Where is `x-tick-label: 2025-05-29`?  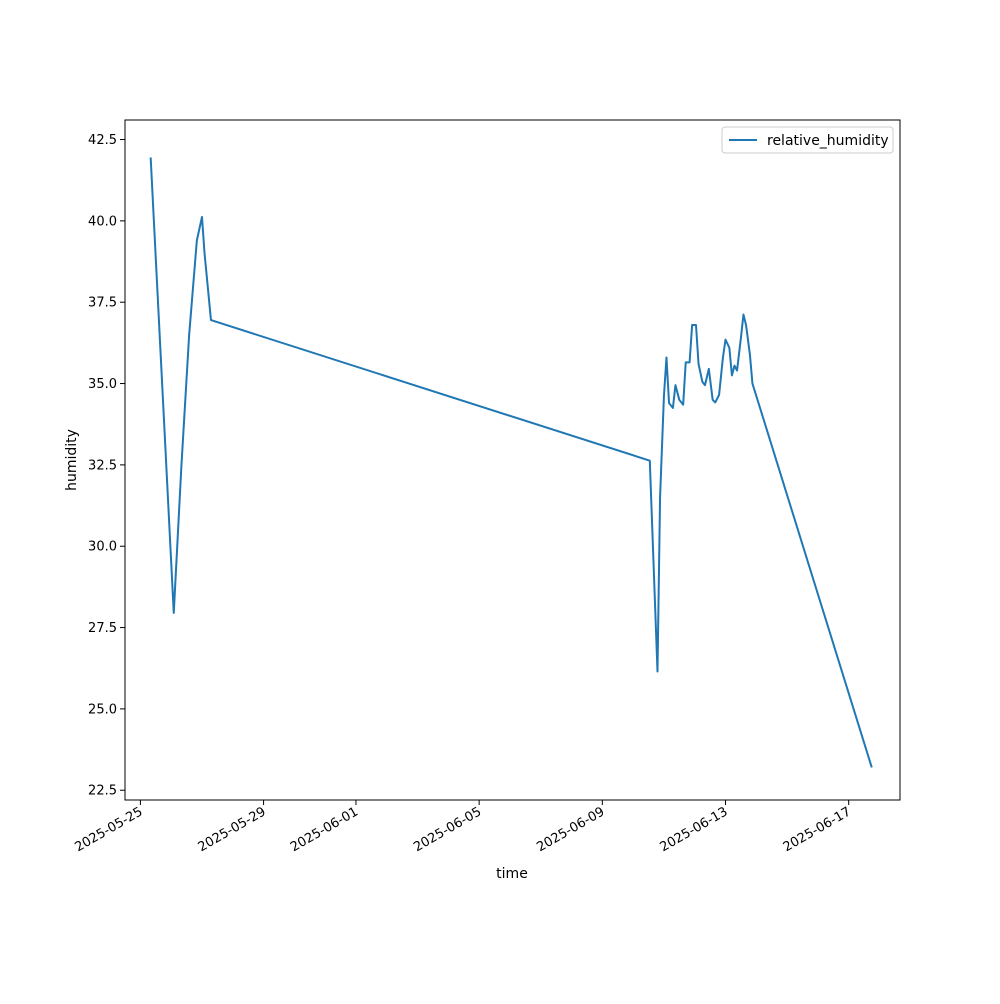
x-tick-label: 2025-05-29 is located at coordinates (232, 829).